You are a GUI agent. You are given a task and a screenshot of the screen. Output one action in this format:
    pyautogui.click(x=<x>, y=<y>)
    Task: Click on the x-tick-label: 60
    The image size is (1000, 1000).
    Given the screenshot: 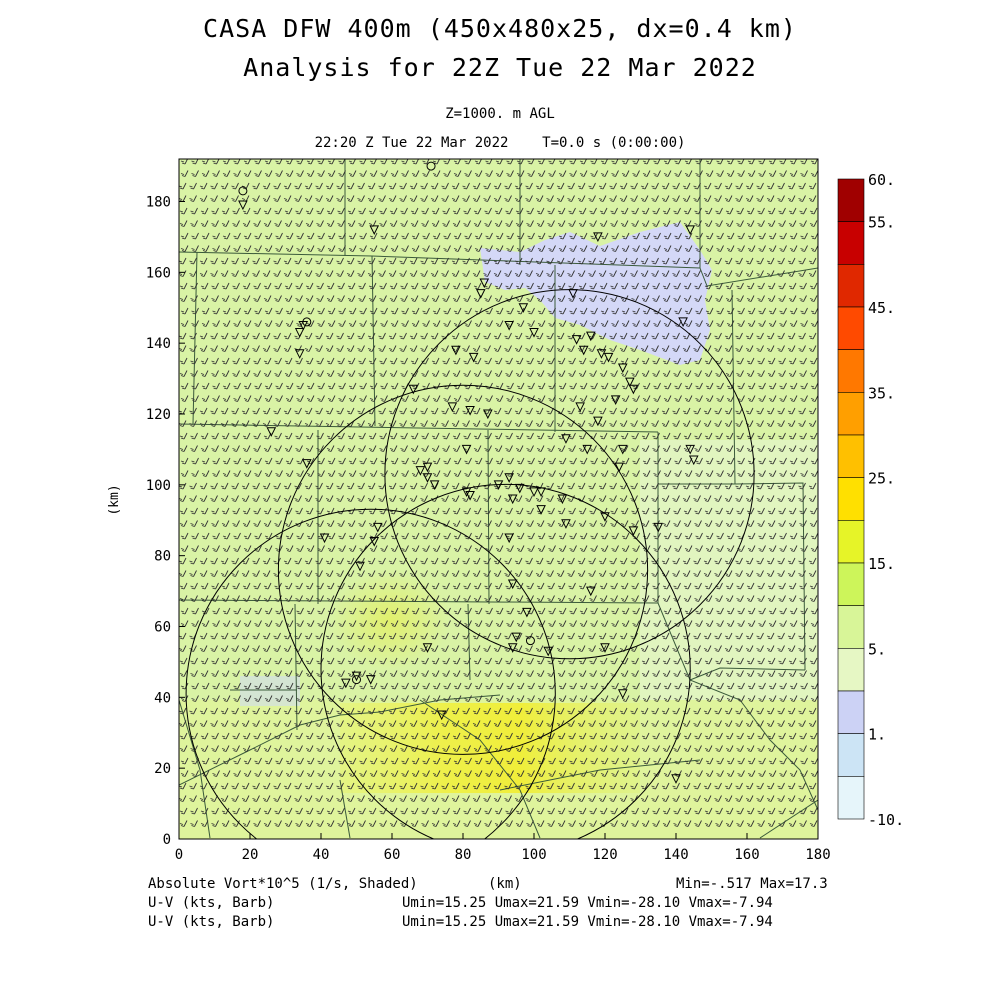 What is the action you would take?
    pyautogui.click(x=392, y=855)
    